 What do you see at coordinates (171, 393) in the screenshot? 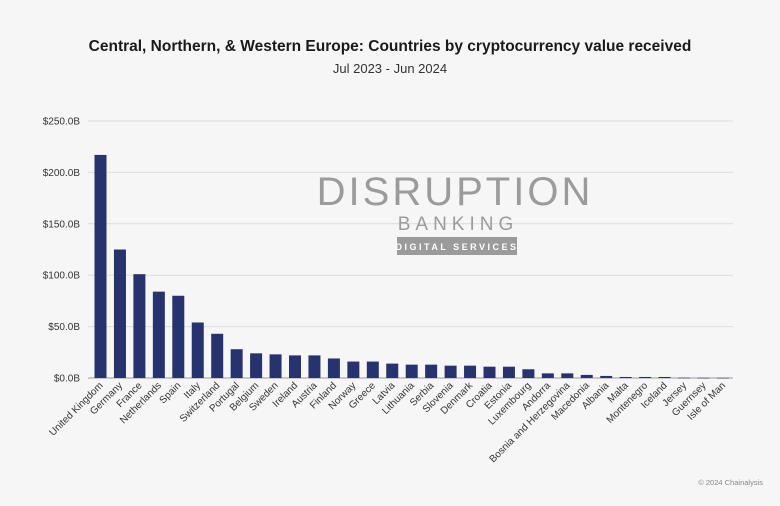
I see `x-tick-label: Spain` at bounding box center [171, 393].